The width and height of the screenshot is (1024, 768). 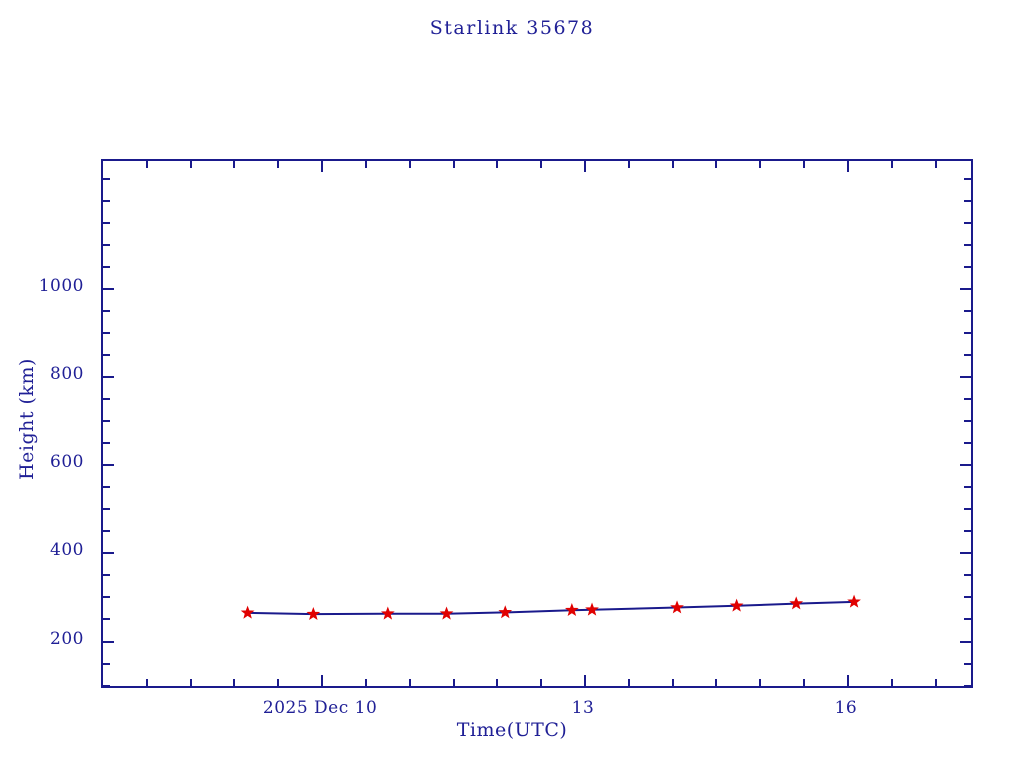 What do you see at coordinates (583, 708) in the screenshot?
I see `x-axis-tick-label: 13` at bounding box center [583, 708].